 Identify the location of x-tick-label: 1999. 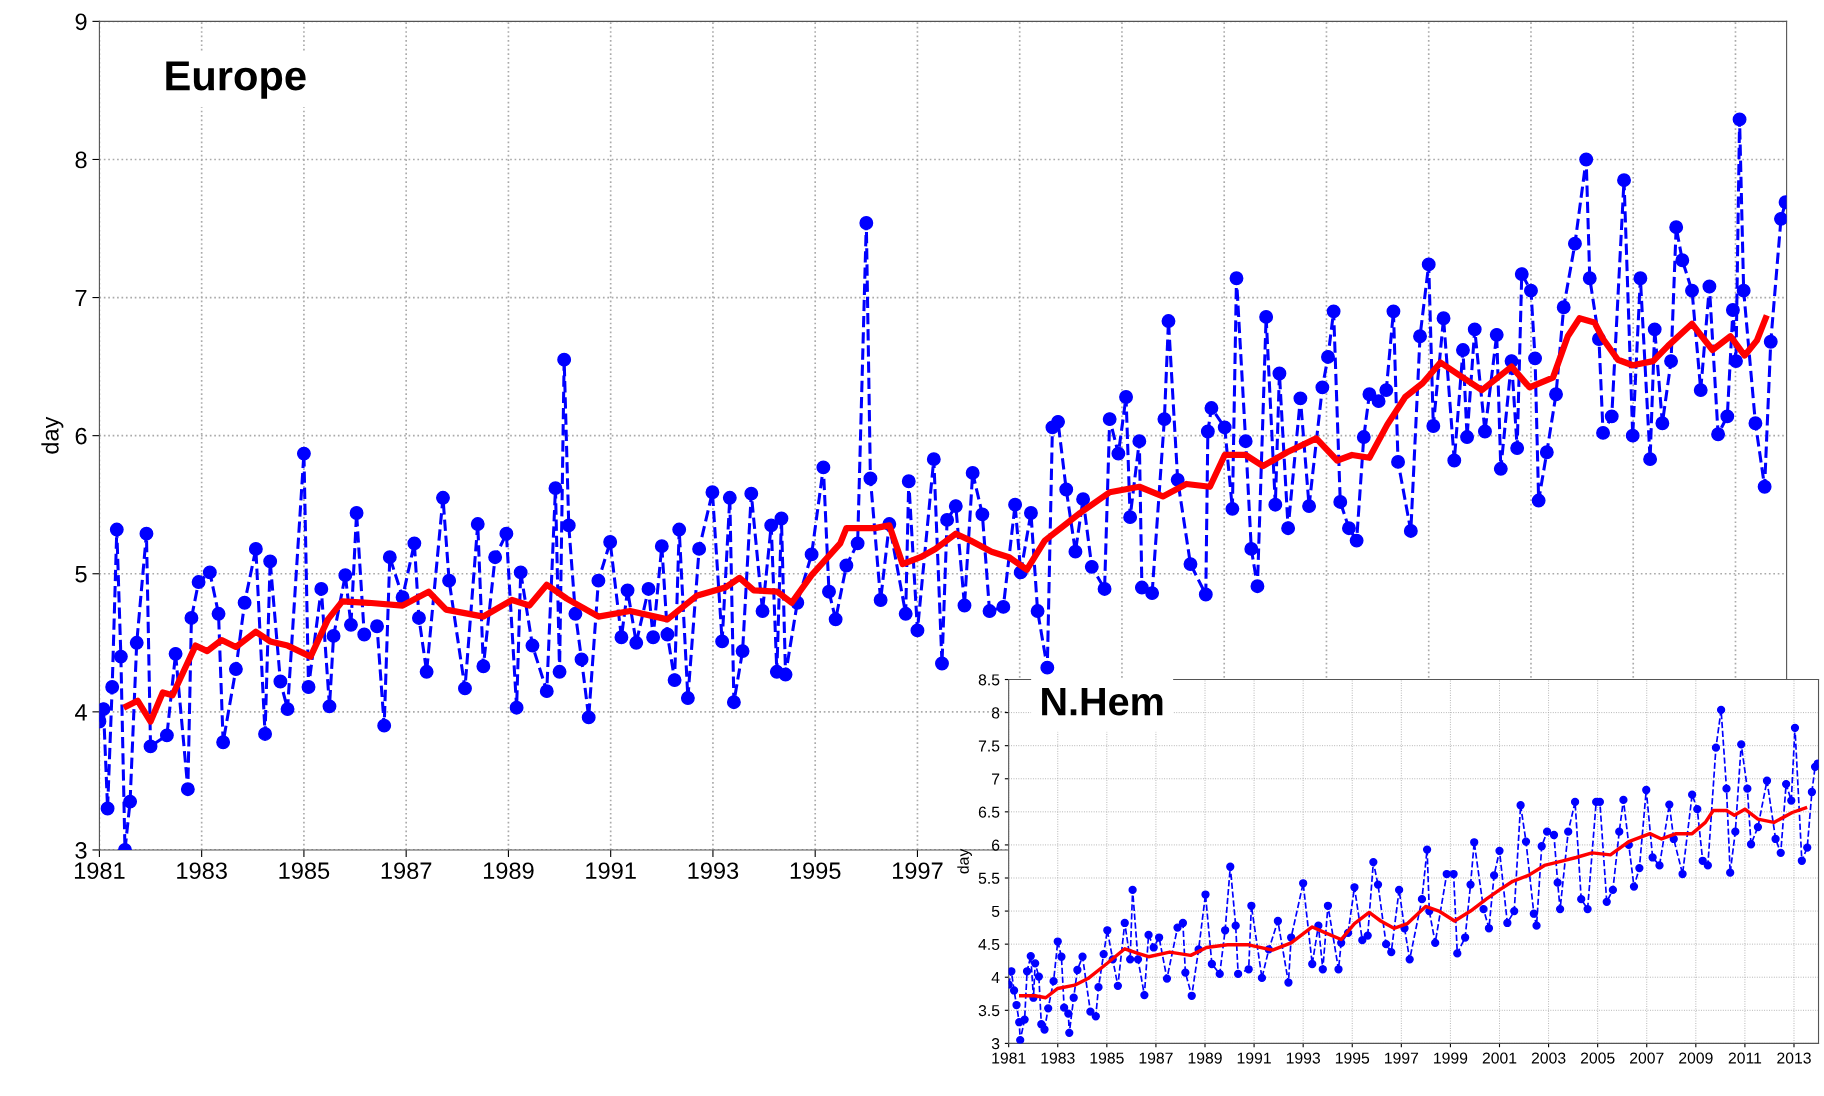
(1451, 1058).